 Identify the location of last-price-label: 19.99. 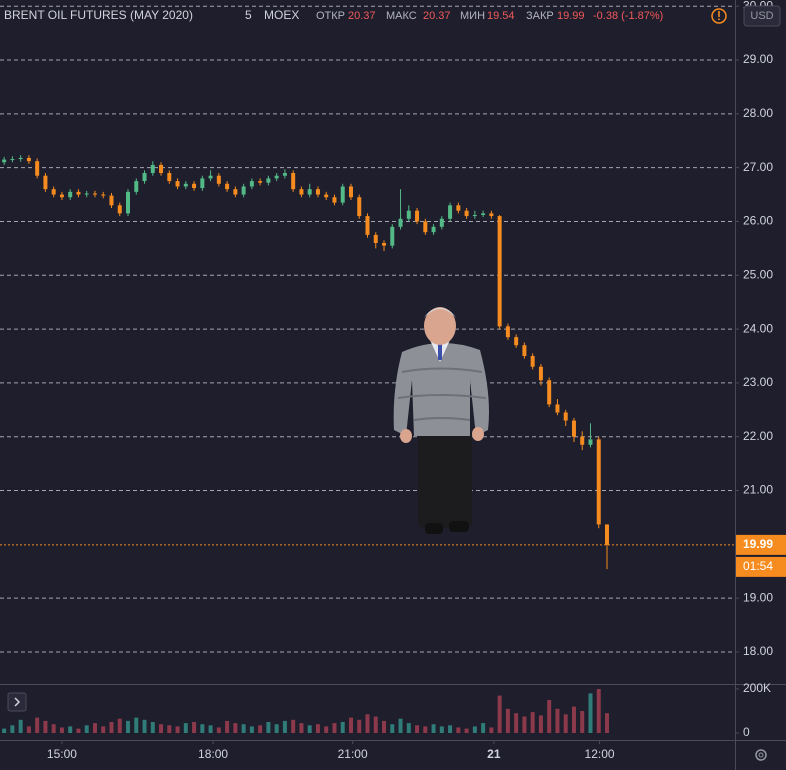
(758, 544).